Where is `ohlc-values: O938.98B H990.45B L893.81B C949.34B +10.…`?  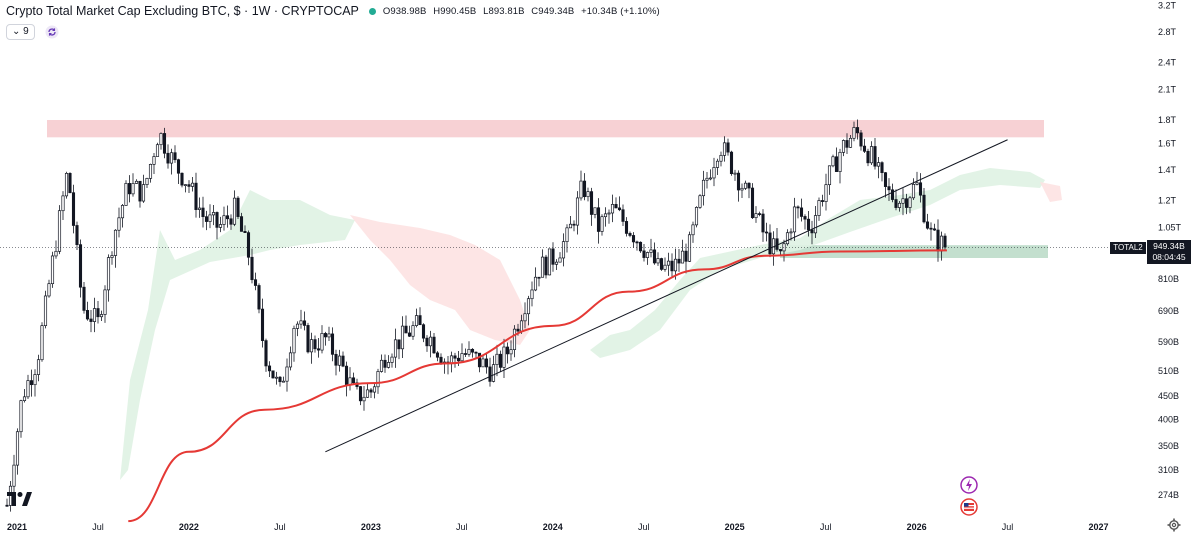
ohlc-values: O938.98B H990.45B L893.81B C949.34B +10.… is located at coordinates (523, 11).